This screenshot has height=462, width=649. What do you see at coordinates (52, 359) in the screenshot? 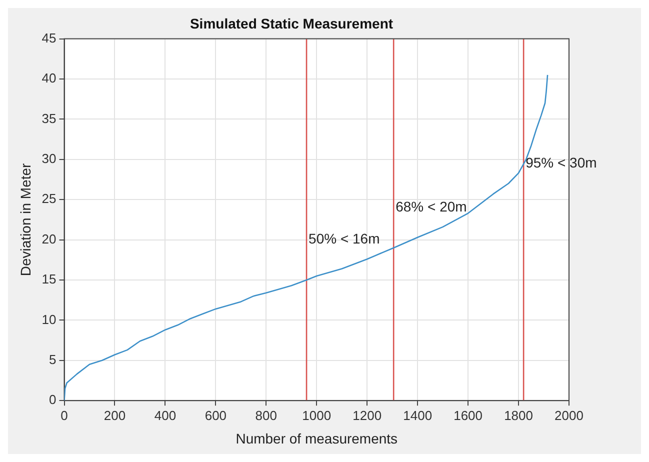
I see `y-tick-label: 5` at bounding box center [52, 359].